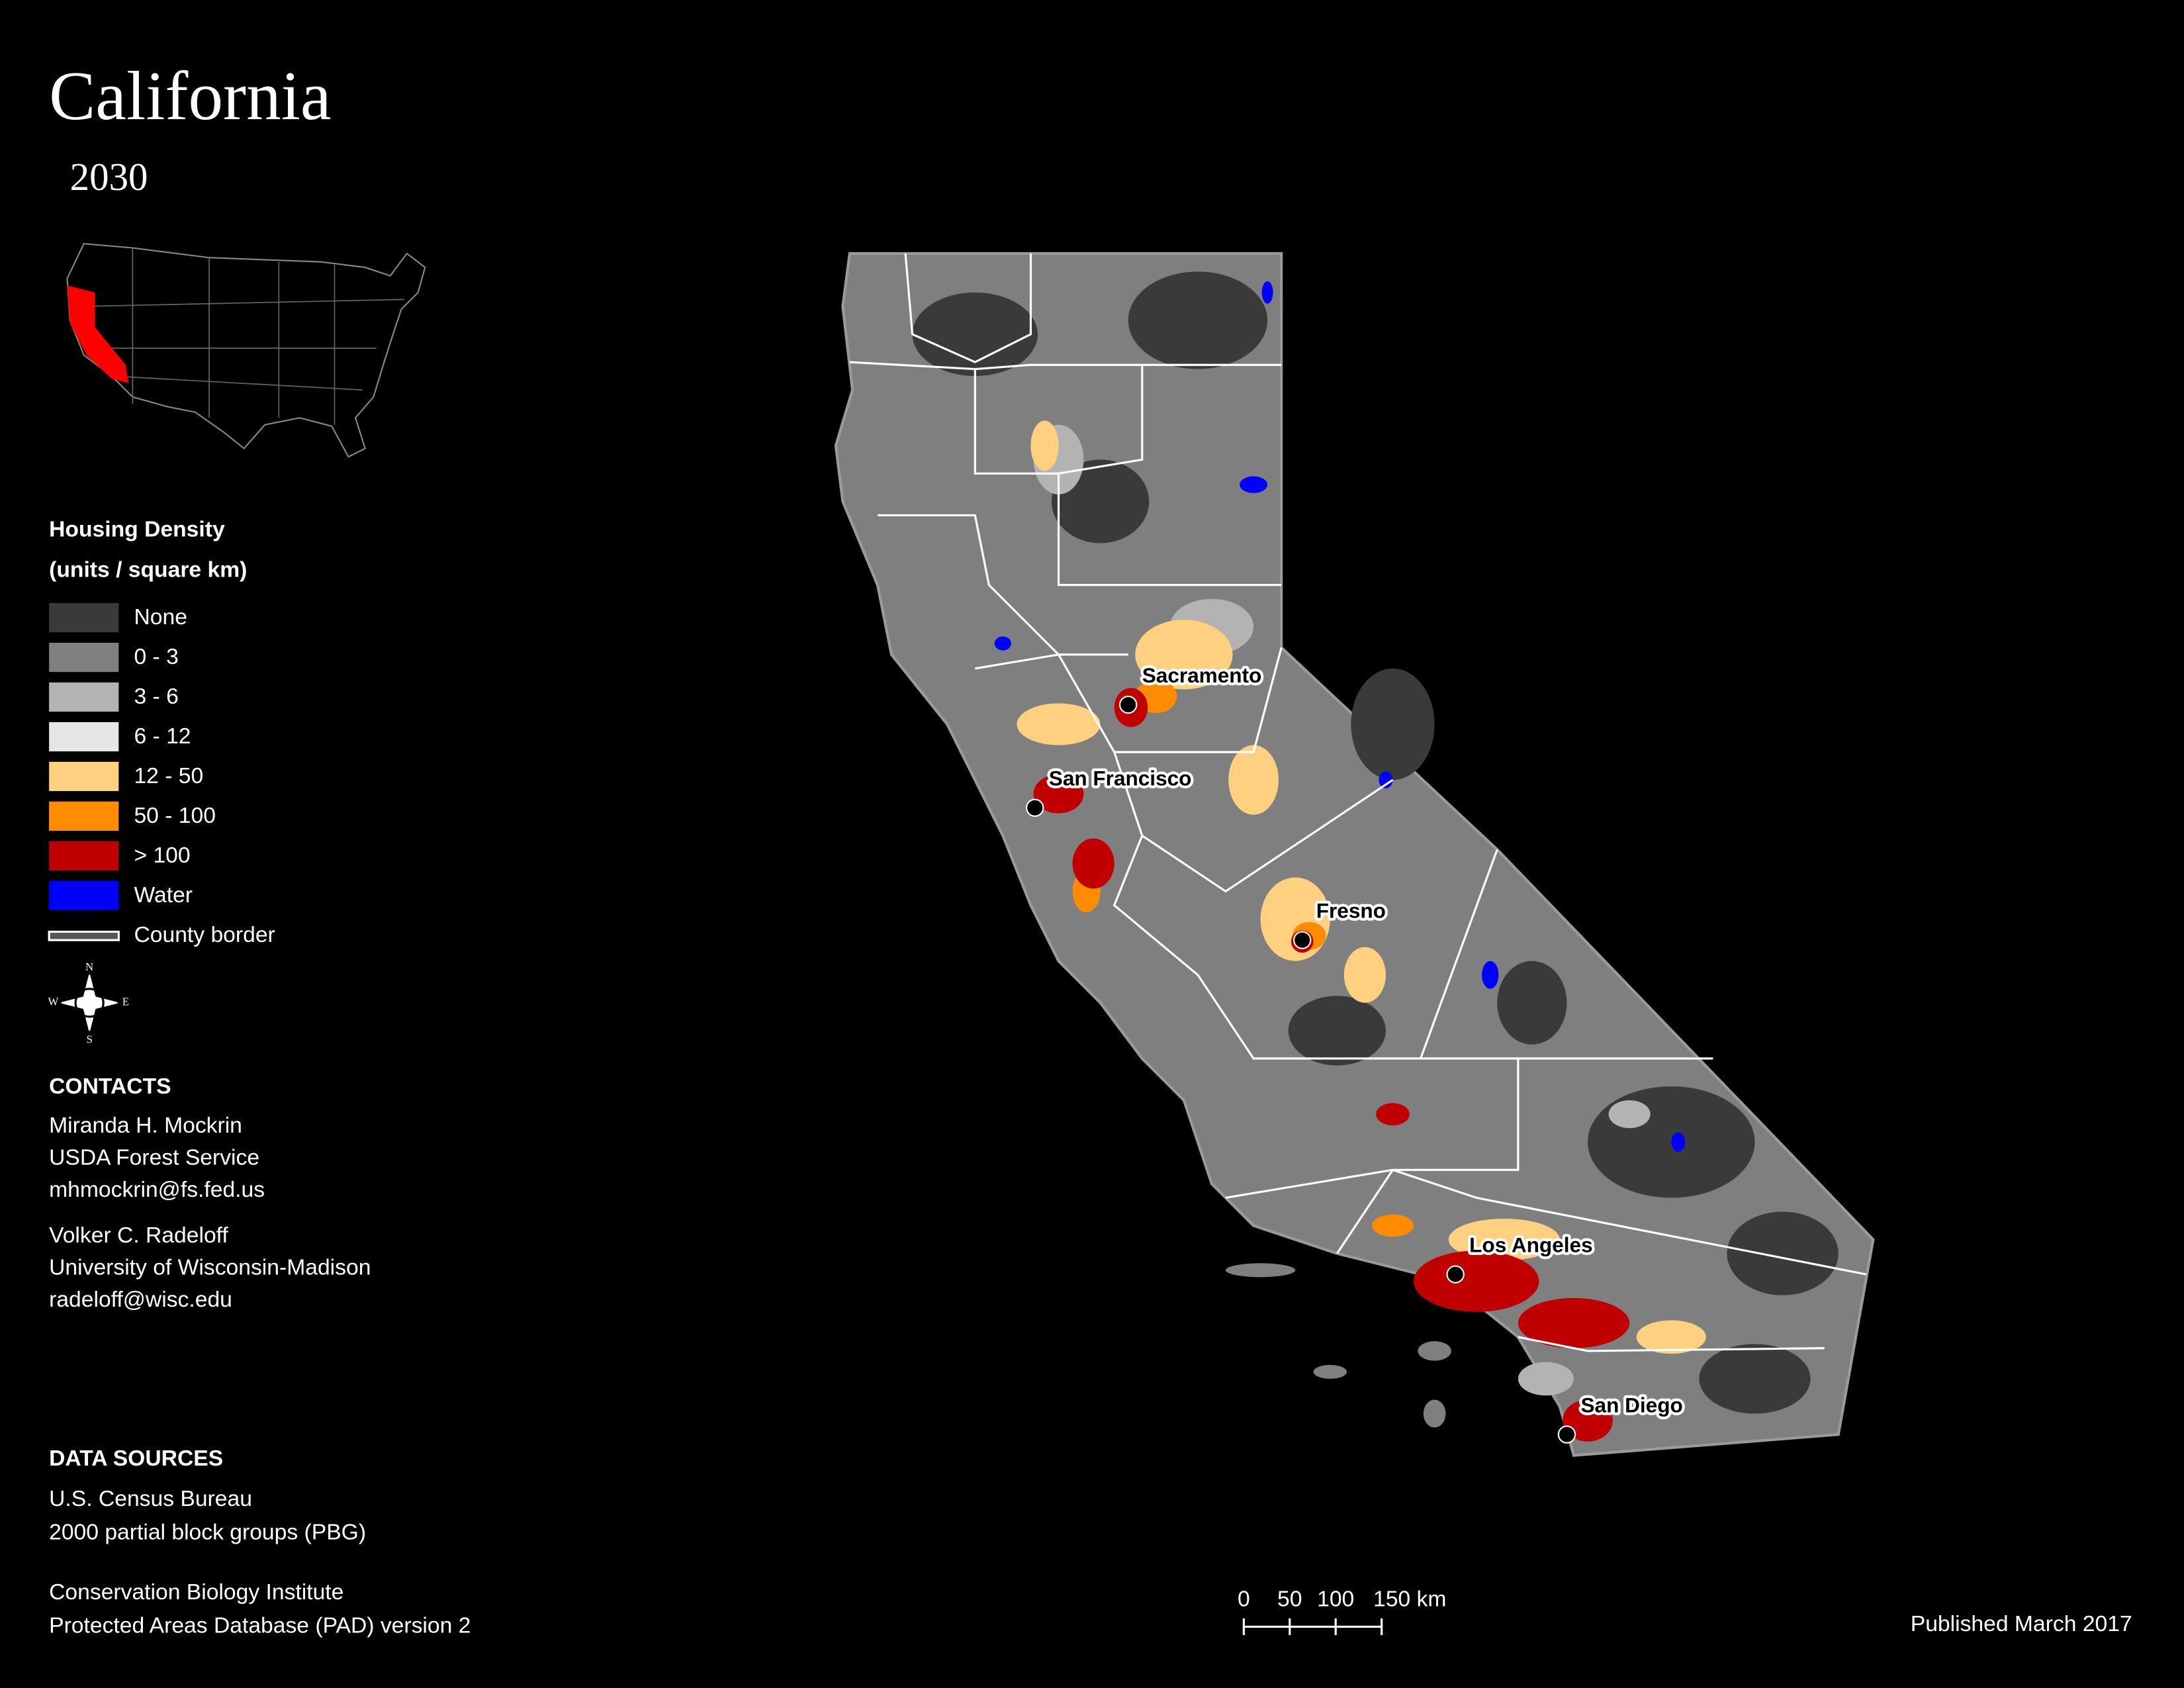  Describe the element at coordinates (89, 967) in the screenshot. I see `compass-letter: N` at that location.